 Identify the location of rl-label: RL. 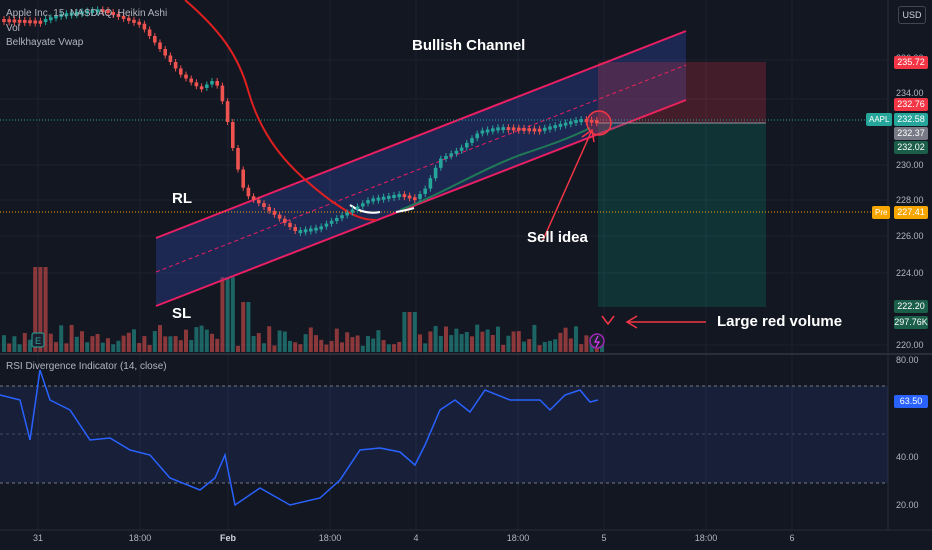
(182, 198).